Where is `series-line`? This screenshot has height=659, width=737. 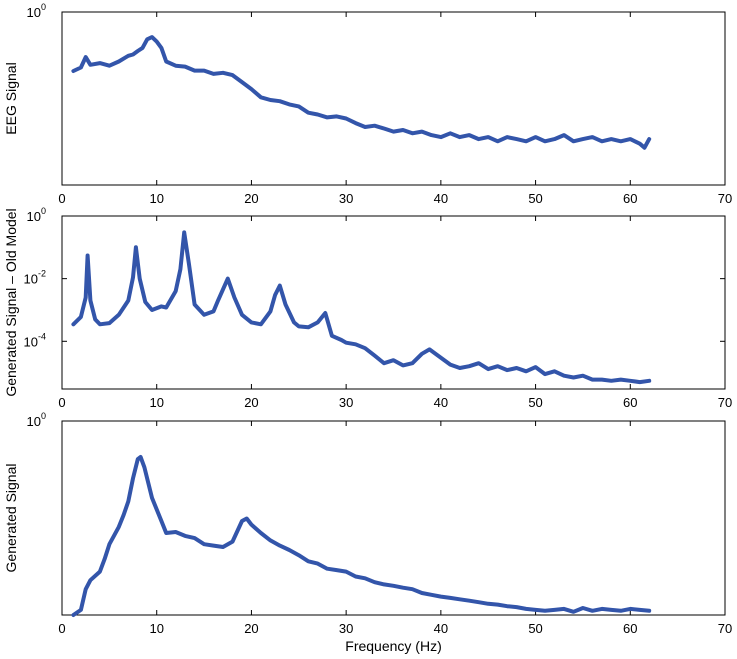
series-line is located at coordinates (361, 92).